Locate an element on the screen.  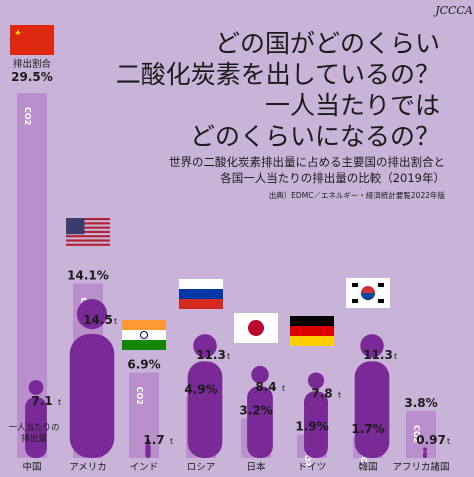
share-label: 6.9% is located at coordinates (143, 365).